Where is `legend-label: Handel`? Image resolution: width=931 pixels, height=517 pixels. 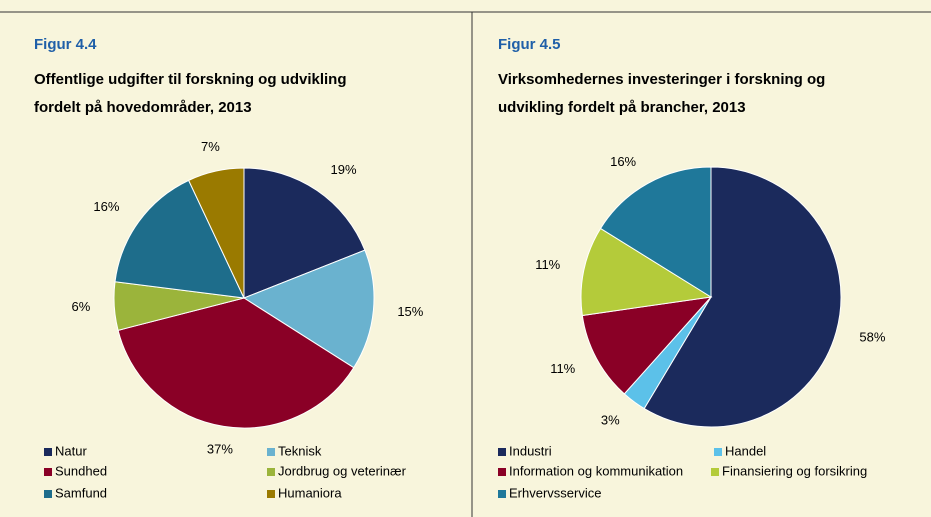 legend-label: Handel is located at coordinates (745, 450).